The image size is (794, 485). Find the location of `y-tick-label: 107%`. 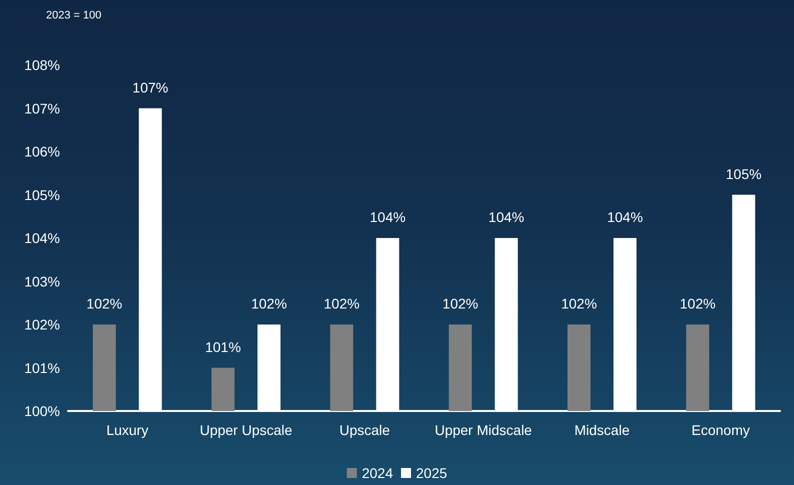

y-tick-label: 107% is located at coordinates (42, 108).